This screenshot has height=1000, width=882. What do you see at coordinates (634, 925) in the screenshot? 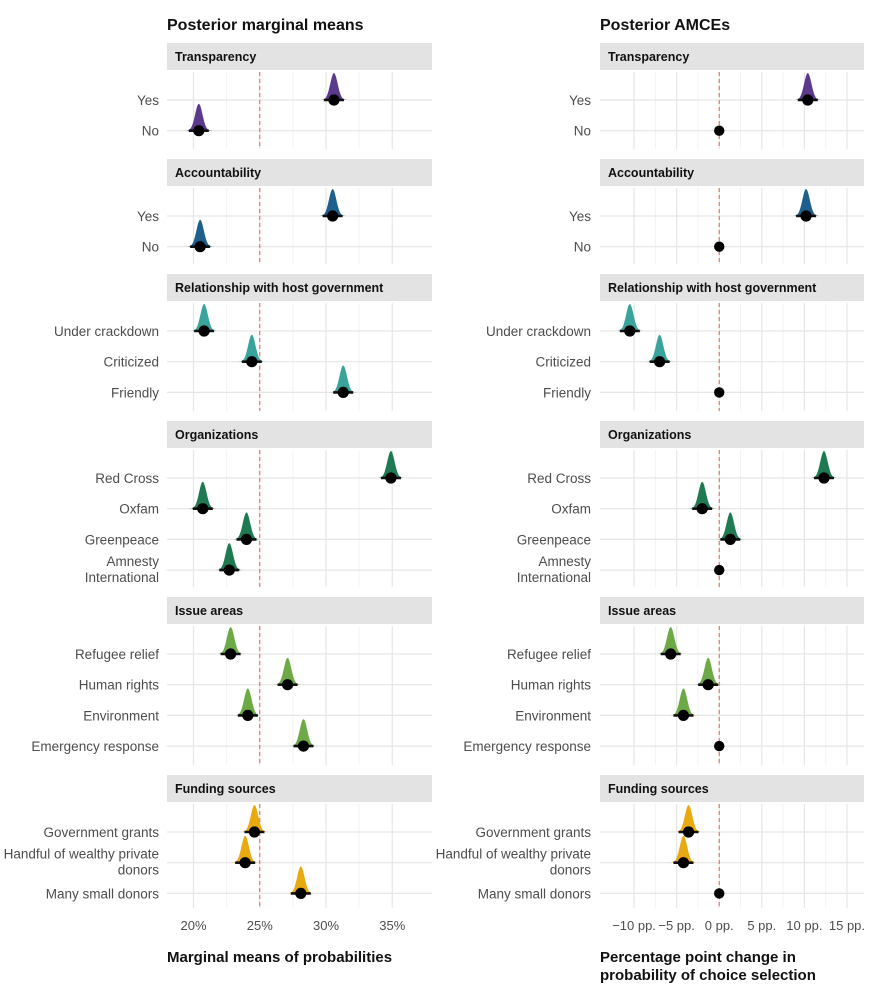
I see `x-tick-label: −10 pp.` at bounding box center [634, 925].